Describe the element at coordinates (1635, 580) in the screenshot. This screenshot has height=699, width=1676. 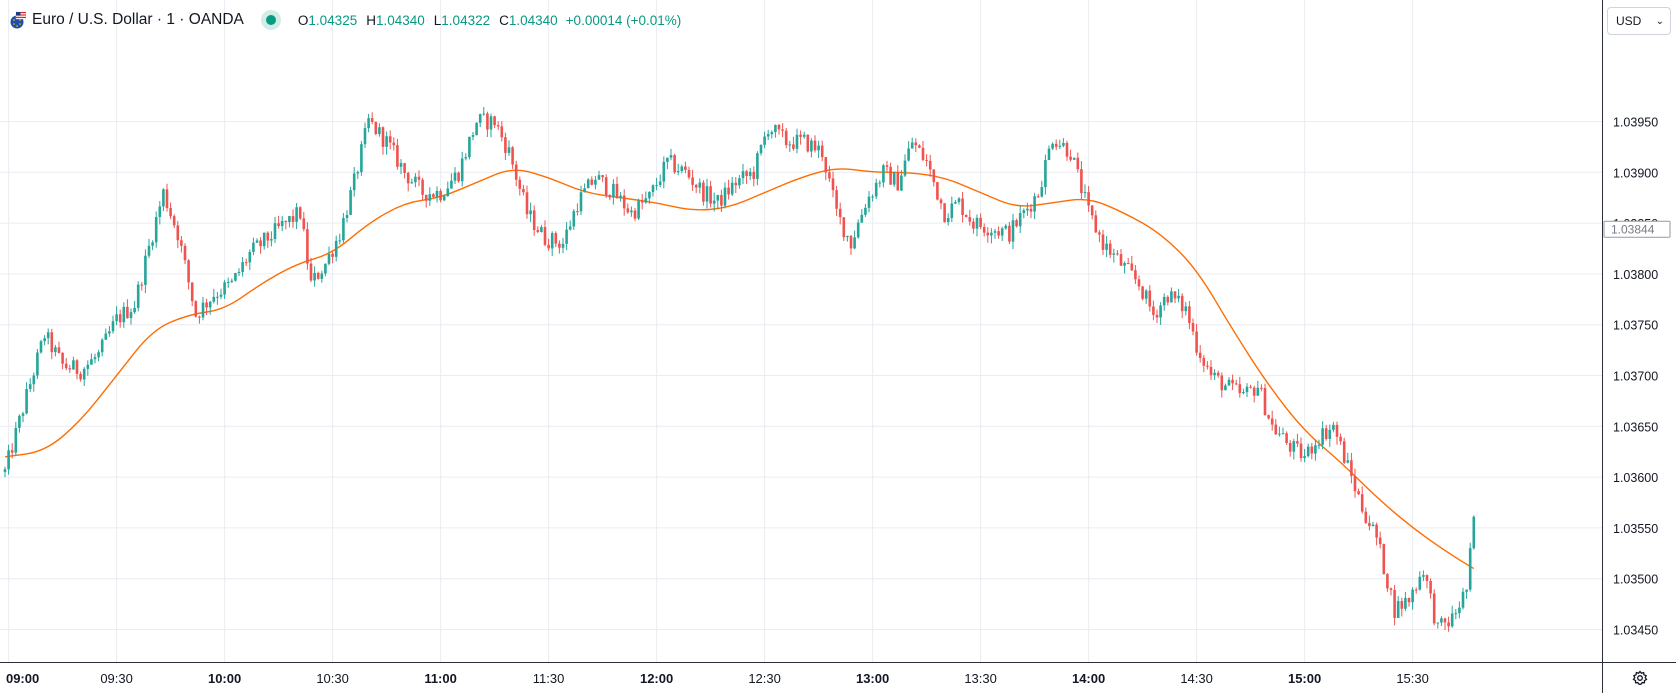
I see `price-tick-label: 1.03500` at that location.